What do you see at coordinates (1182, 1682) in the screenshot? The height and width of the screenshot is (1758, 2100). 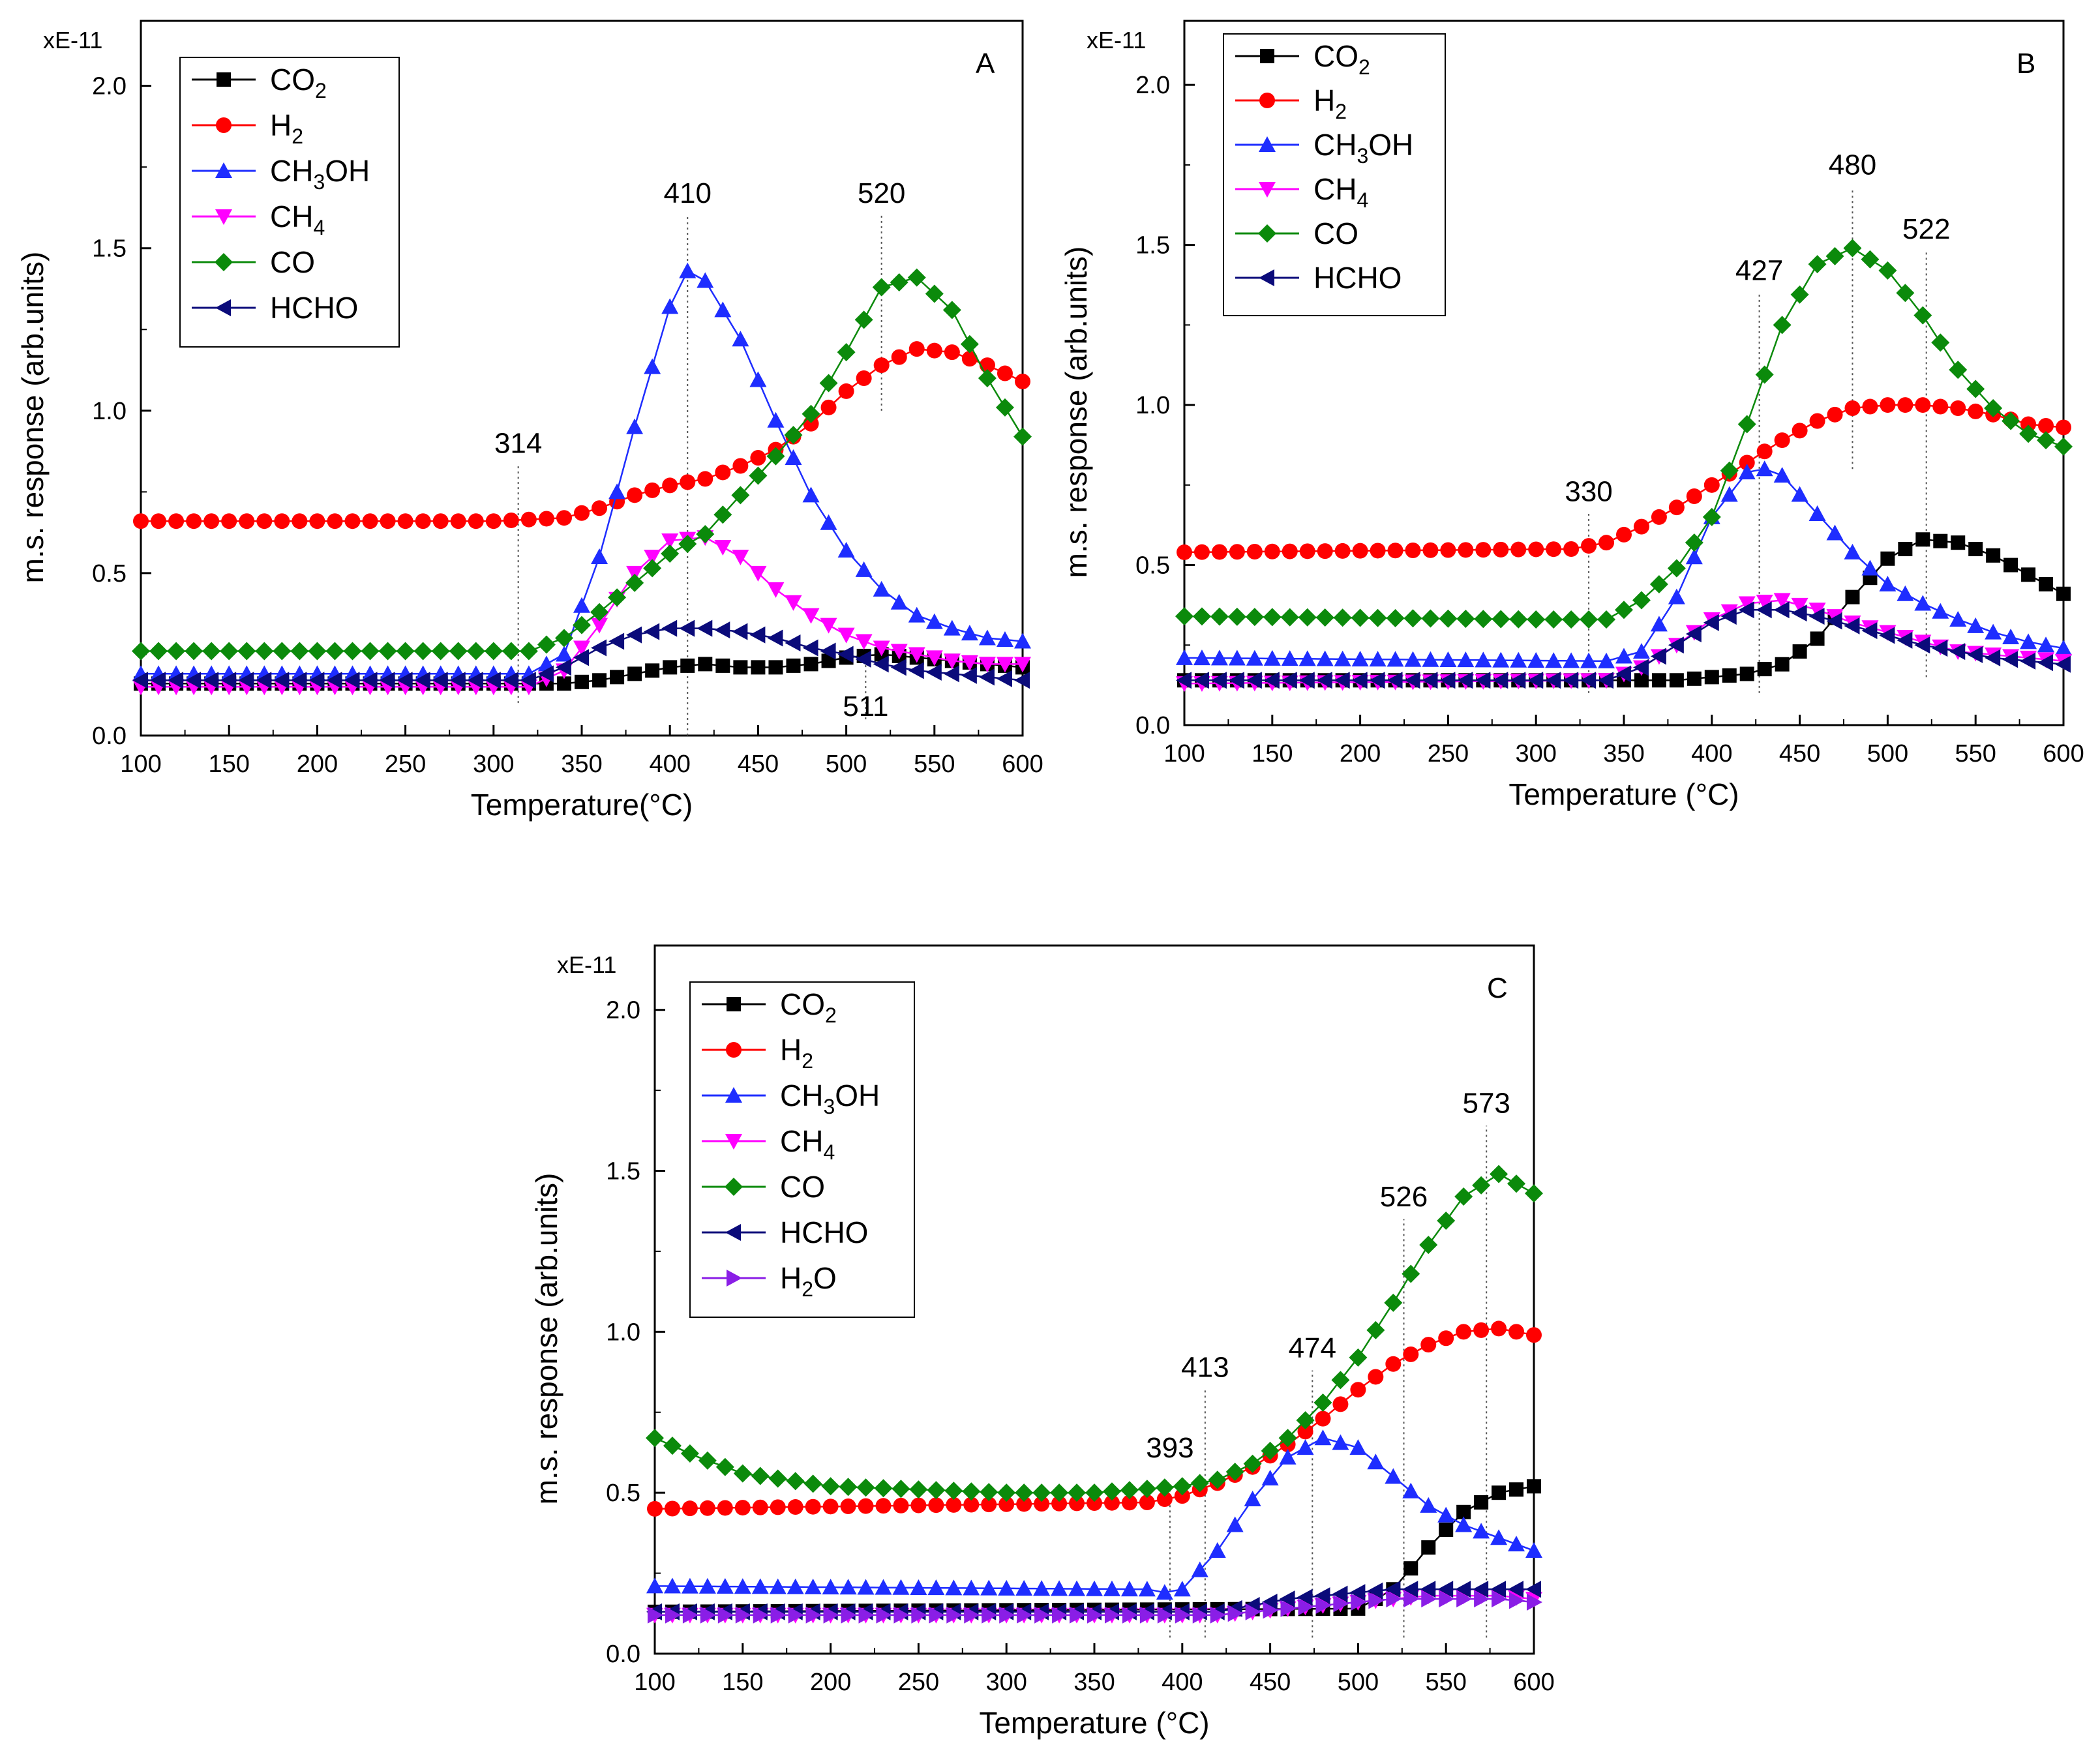 I see `x-tick-label: 400` at bounding box center [1182, 1682].